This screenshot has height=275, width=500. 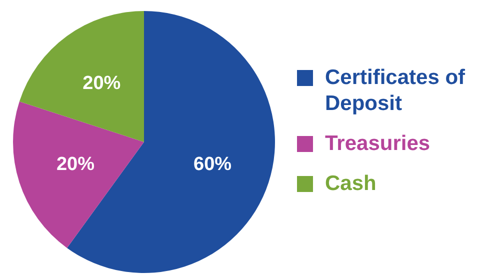 I want to click on legend-label: Treasuries, so click(x=378, y=143).